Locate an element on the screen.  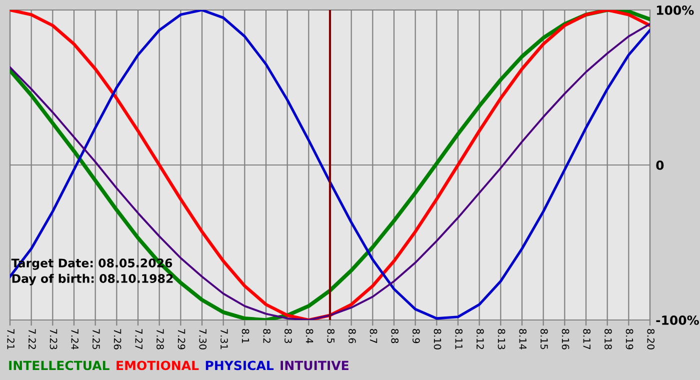
text: INTUITIVE is located at coordinates (314, 365).